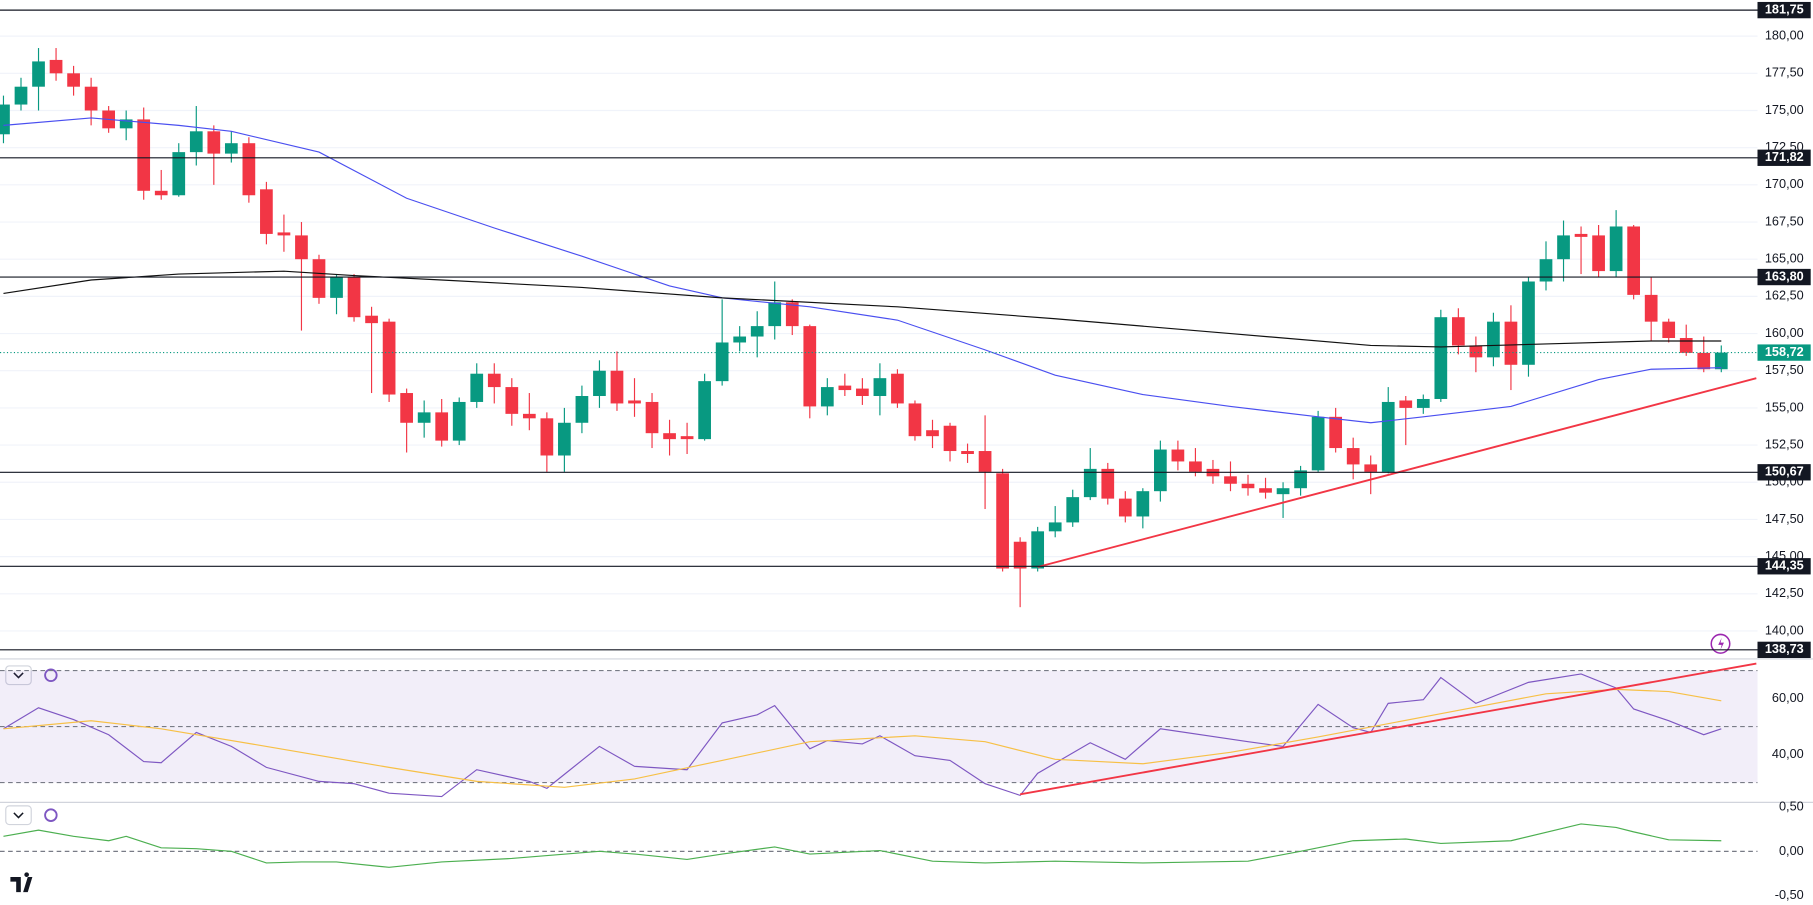  I want to click on level-label: 138,73, so click(1784, 648).